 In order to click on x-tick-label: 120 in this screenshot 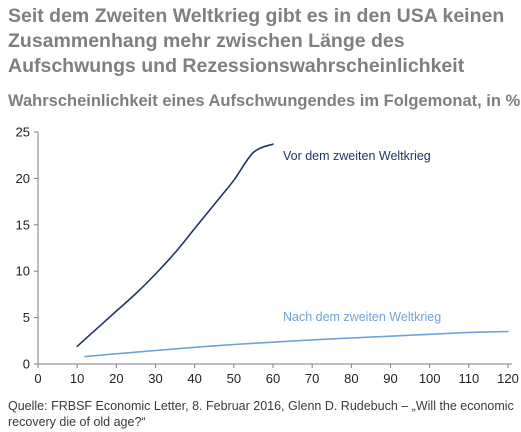, I will do `click(508, 378)`.